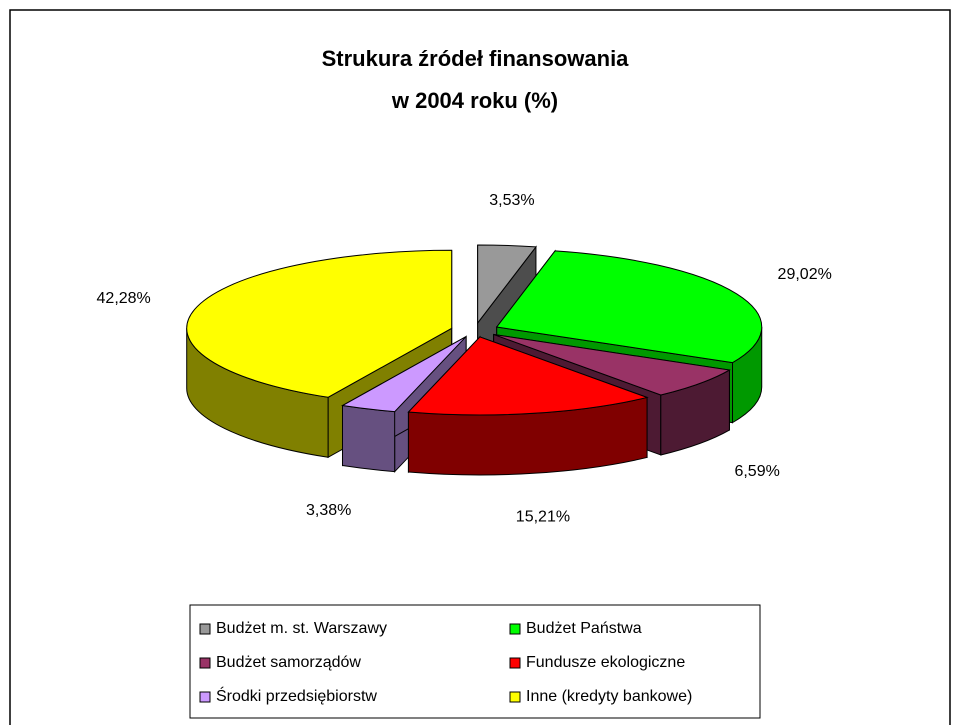 Image resolution: width=960 pixels, height=725 pixels. Describe the element at coordinates (584, 628) in the screenshot. I see `legend-label: Budżet Państwa` at that location.